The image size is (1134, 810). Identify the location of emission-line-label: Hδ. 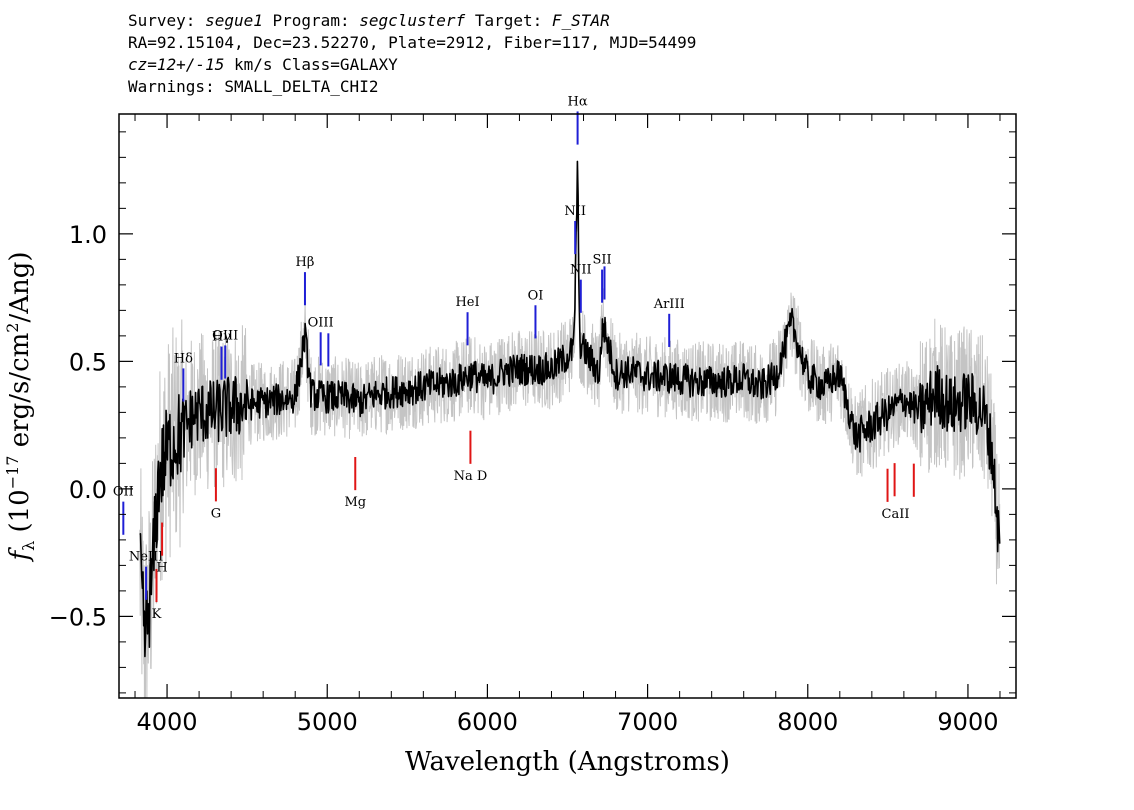
(183, 358).